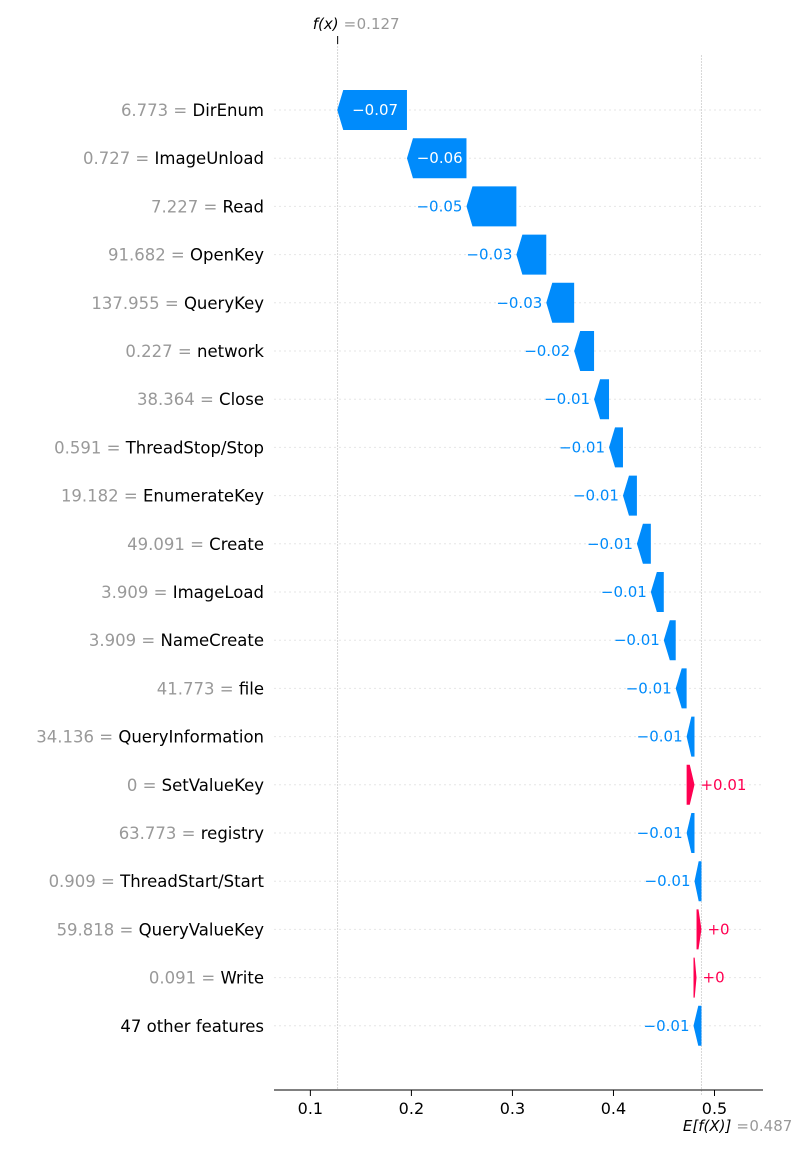 The height and width of the screenshot is (1150, 800). I want to click on feature-name: DirEnum, so click(229, 110).